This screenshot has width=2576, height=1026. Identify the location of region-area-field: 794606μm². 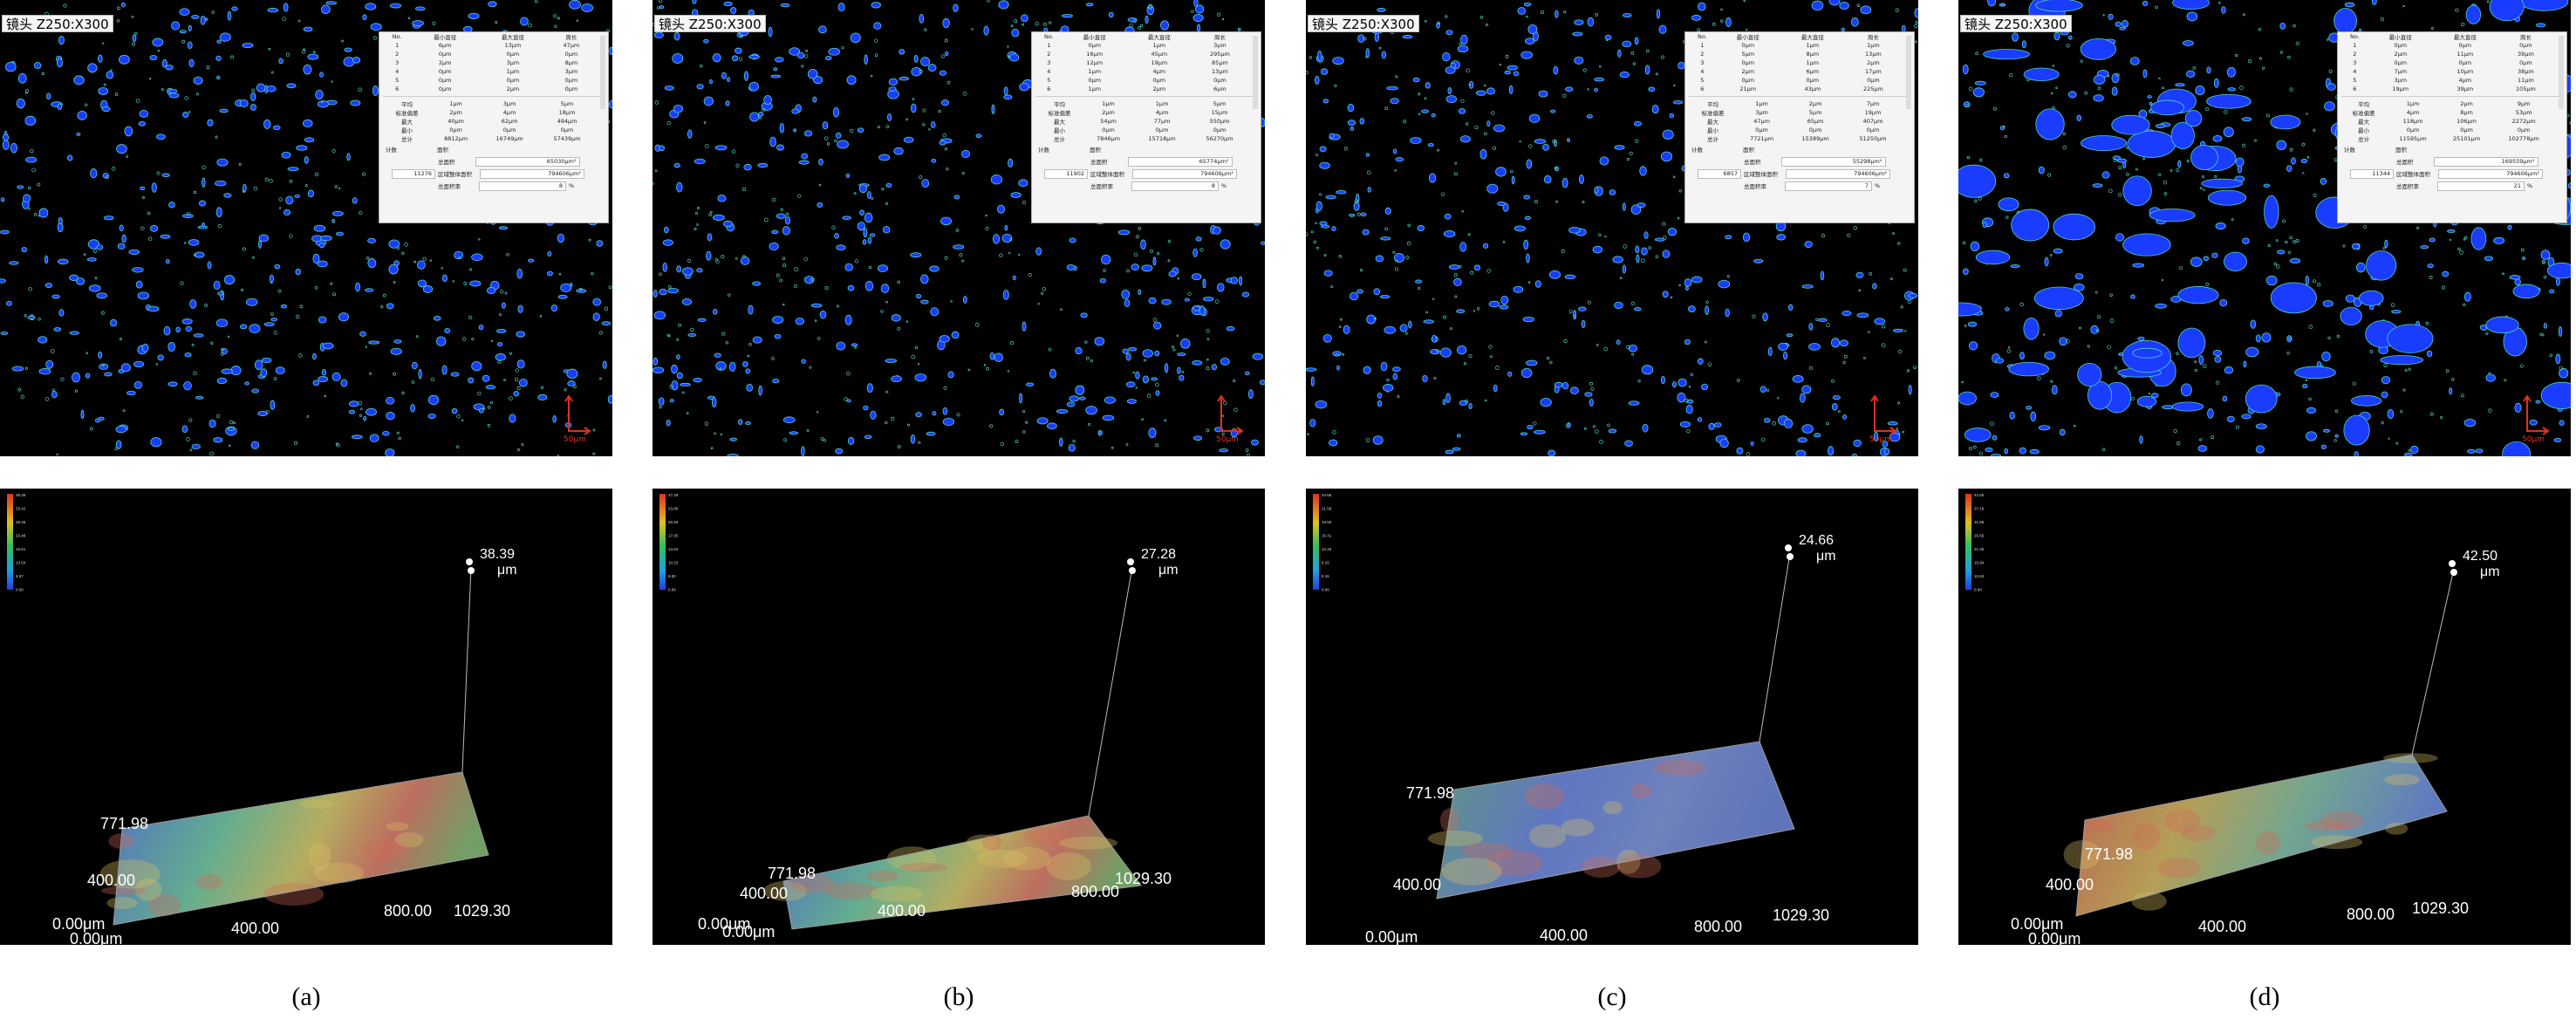
(2490, 173).